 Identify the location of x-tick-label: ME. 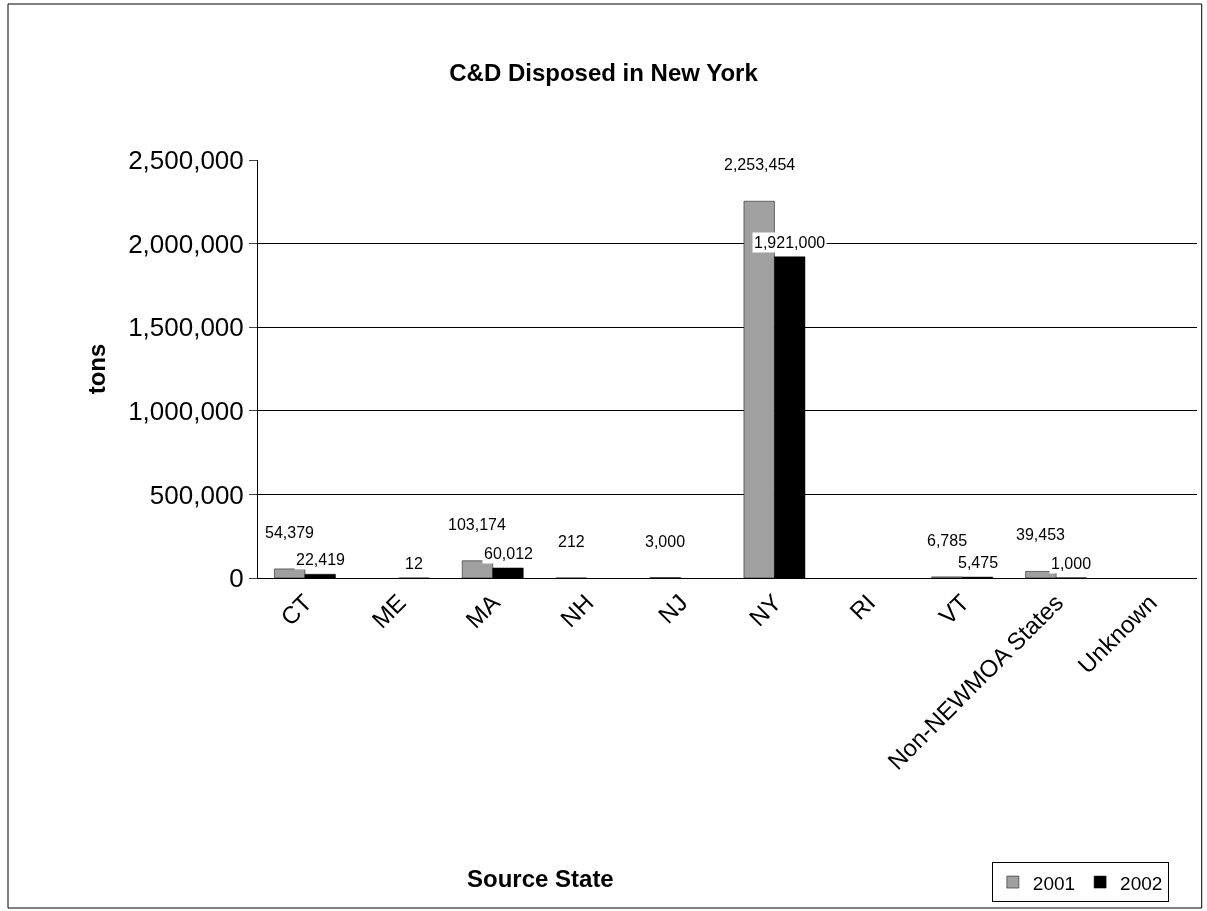
(388, 611).